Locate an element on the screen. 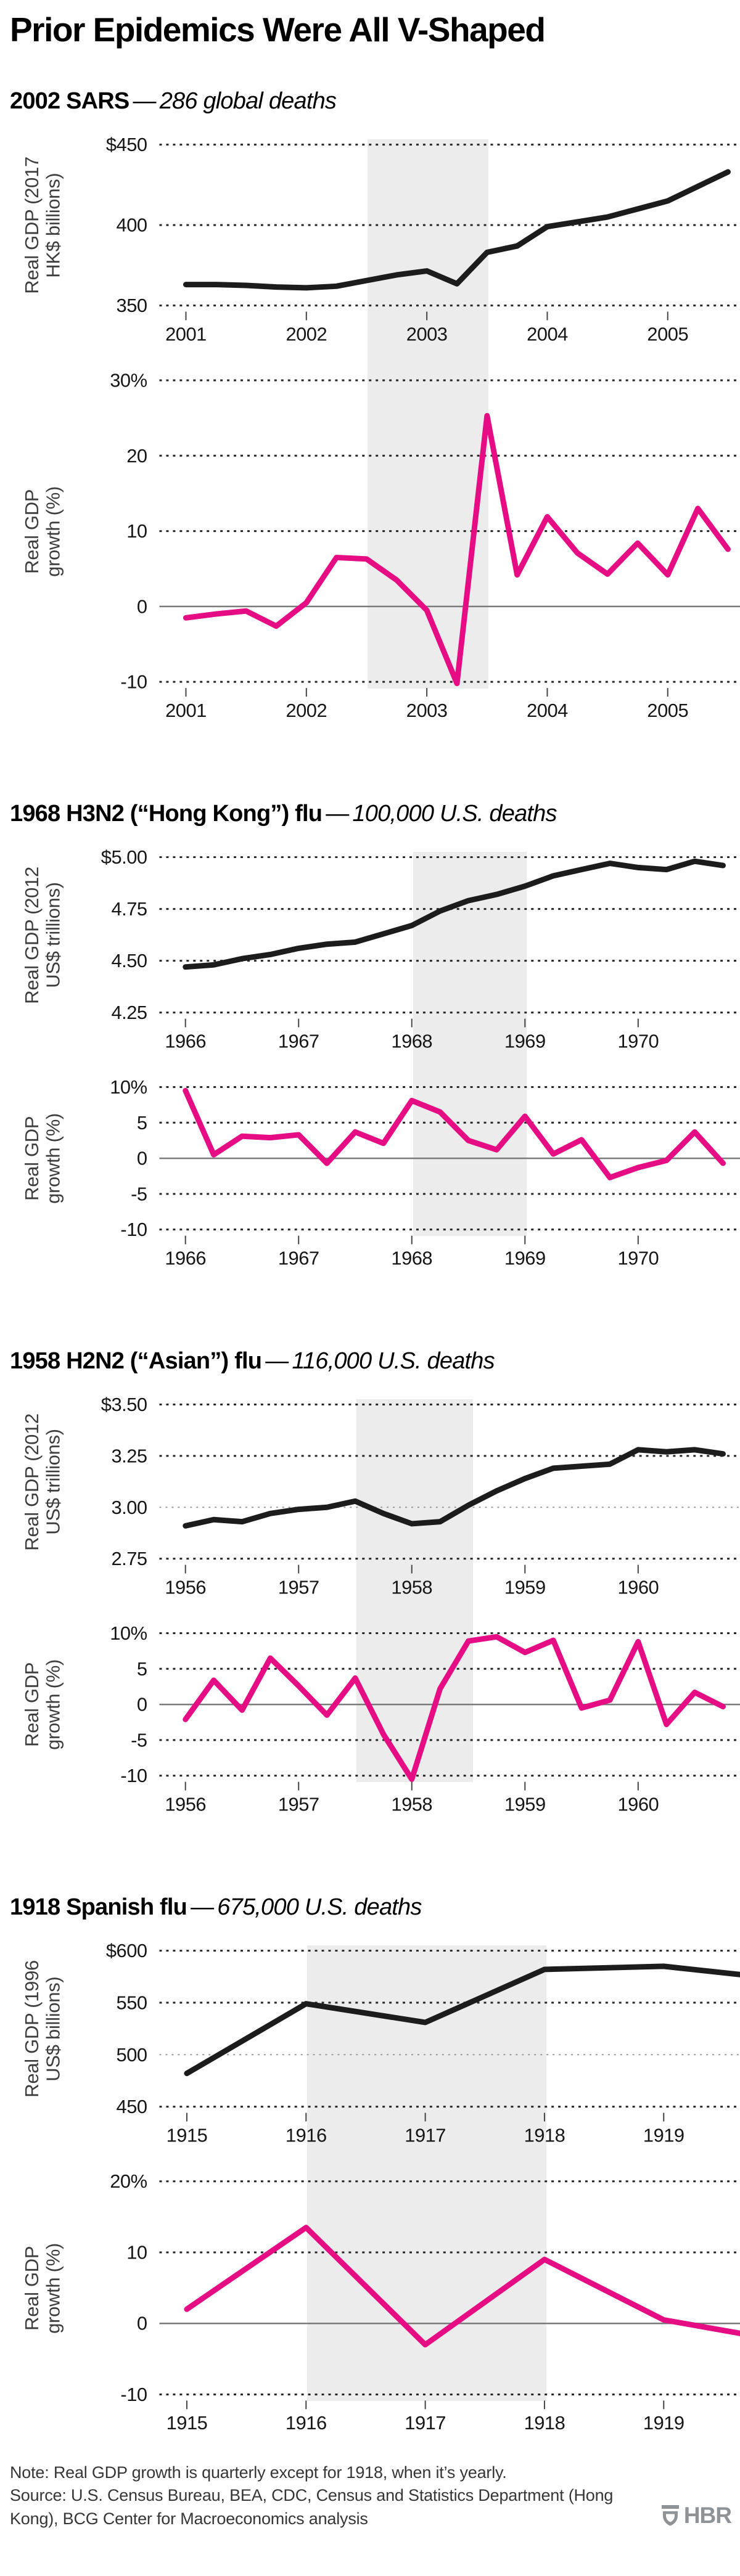  section-heading-event: 1958 H2N2 (“Asian”) flu is located at coordinates (136, 1360).